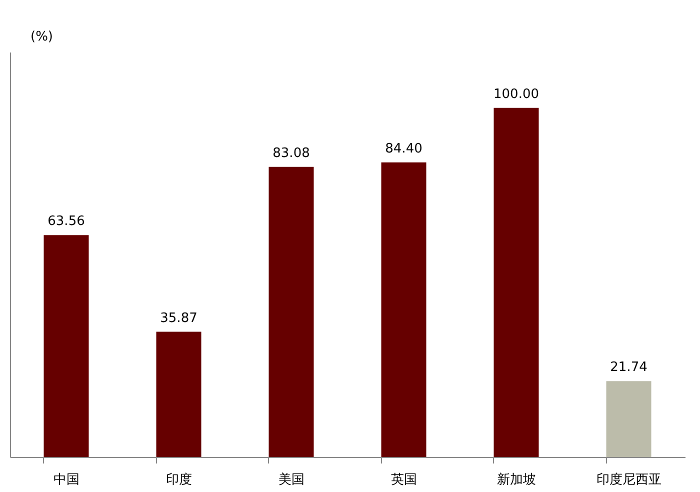  Describe the element at coordinates (179, 480) in the screenshot. I see `x-tick-label: 印度` at that location.